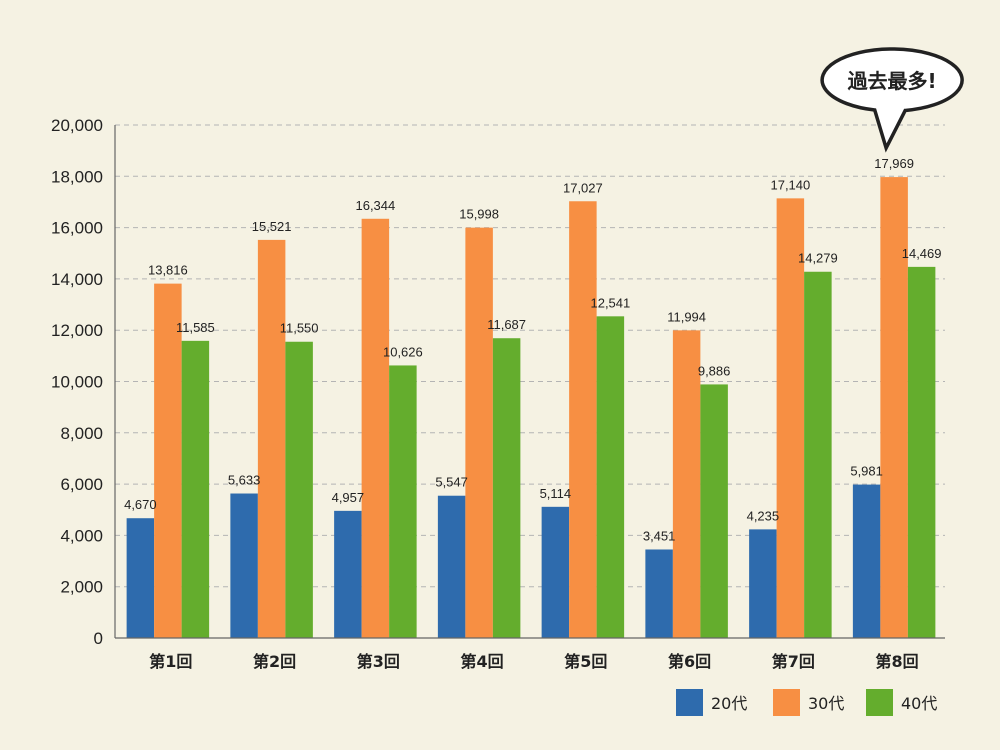 This screenshot has width=1000, height=750. I want to click on y-tick-label: 14,000, so click(77, 279).